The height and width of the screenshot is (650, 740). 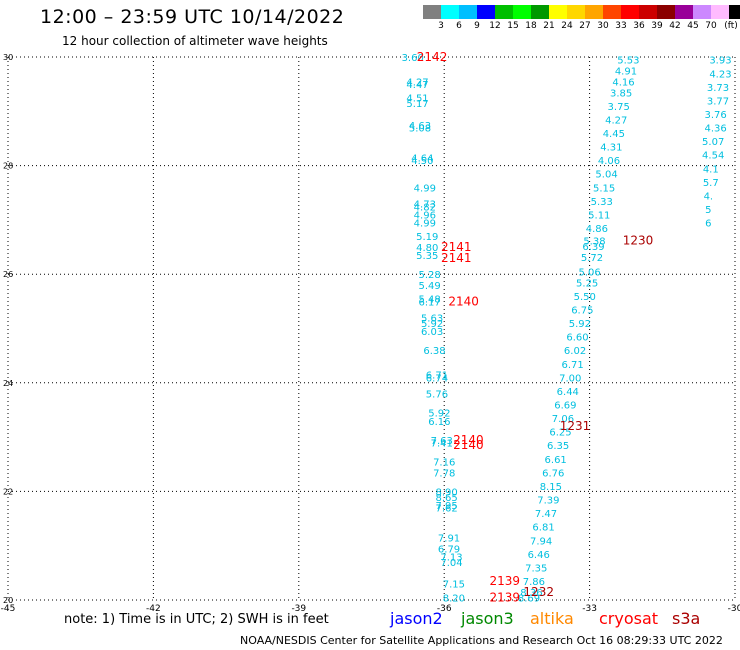 I want to click on wave-height-label: 6.75, so click(x=582, y=310).